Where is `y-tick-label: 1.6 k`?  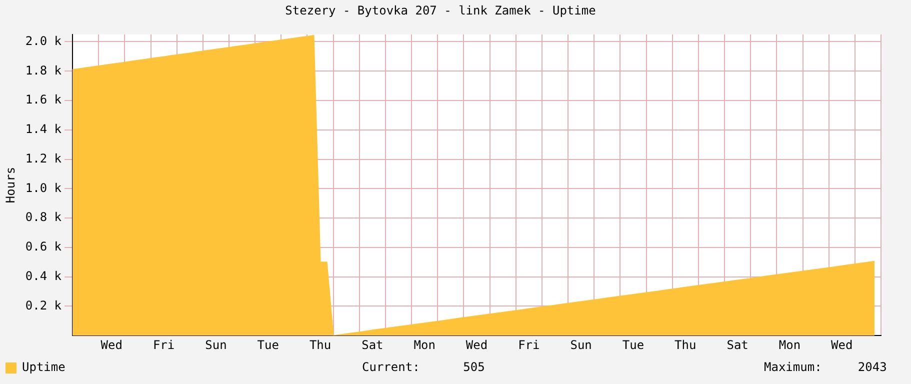
y-tick-label: 1.6 k is located at coordinates (43, 99).